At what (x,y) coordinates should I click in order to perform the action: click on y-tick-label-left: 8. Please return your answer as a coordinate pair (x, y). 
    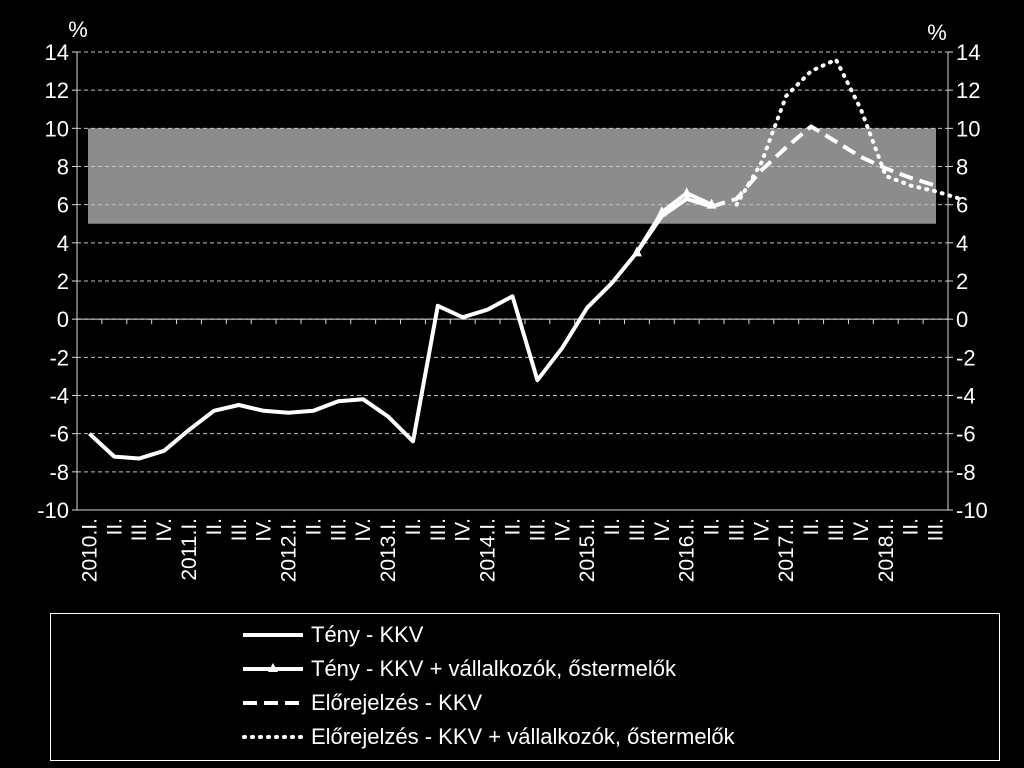
    Looking at the image, I should click on (63, 167).